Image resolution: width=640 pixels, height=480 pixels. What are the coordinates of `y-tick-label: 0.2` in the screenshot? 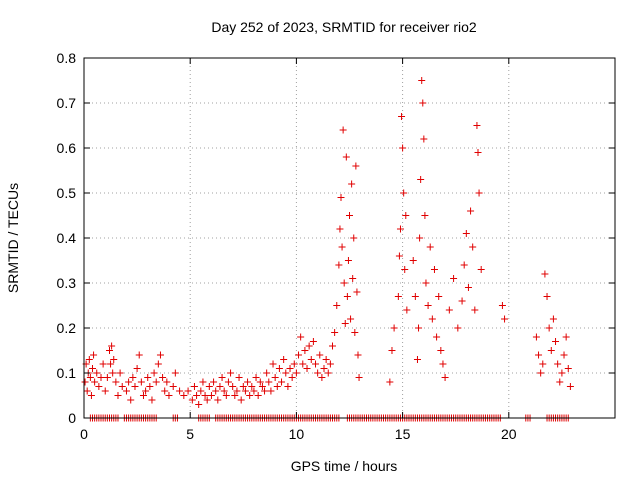 It's located at (67, 328).